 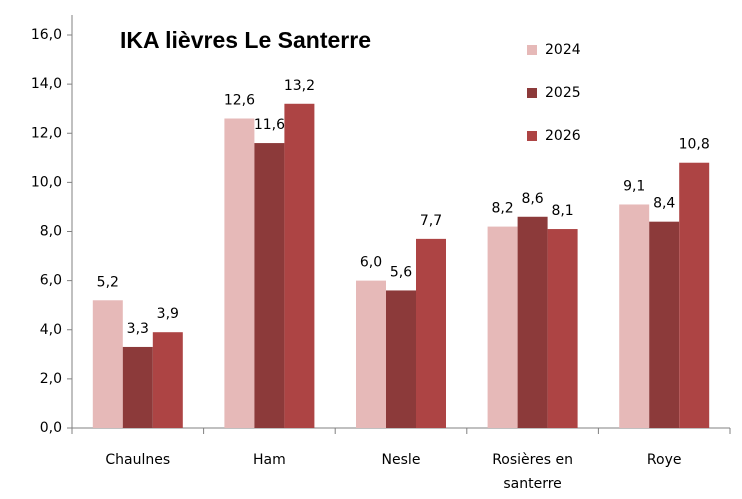 What do you see at coordinates (51, 428) in the screenshot?
I see `y-tick-label: 0,0` at bounding box center [51, 428].